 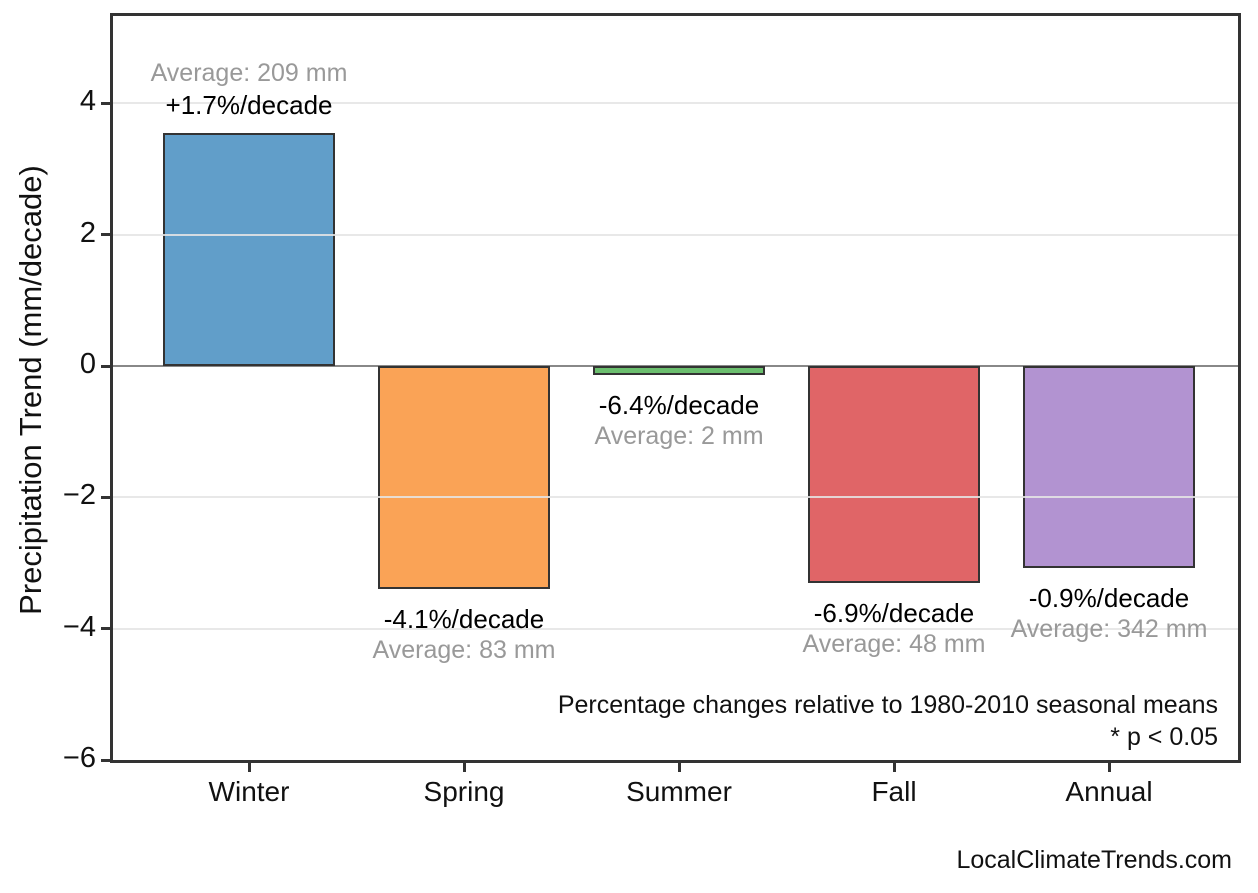 I want to click on watermark: LocalClimateTrends.com, so click(x=1094, y=860).